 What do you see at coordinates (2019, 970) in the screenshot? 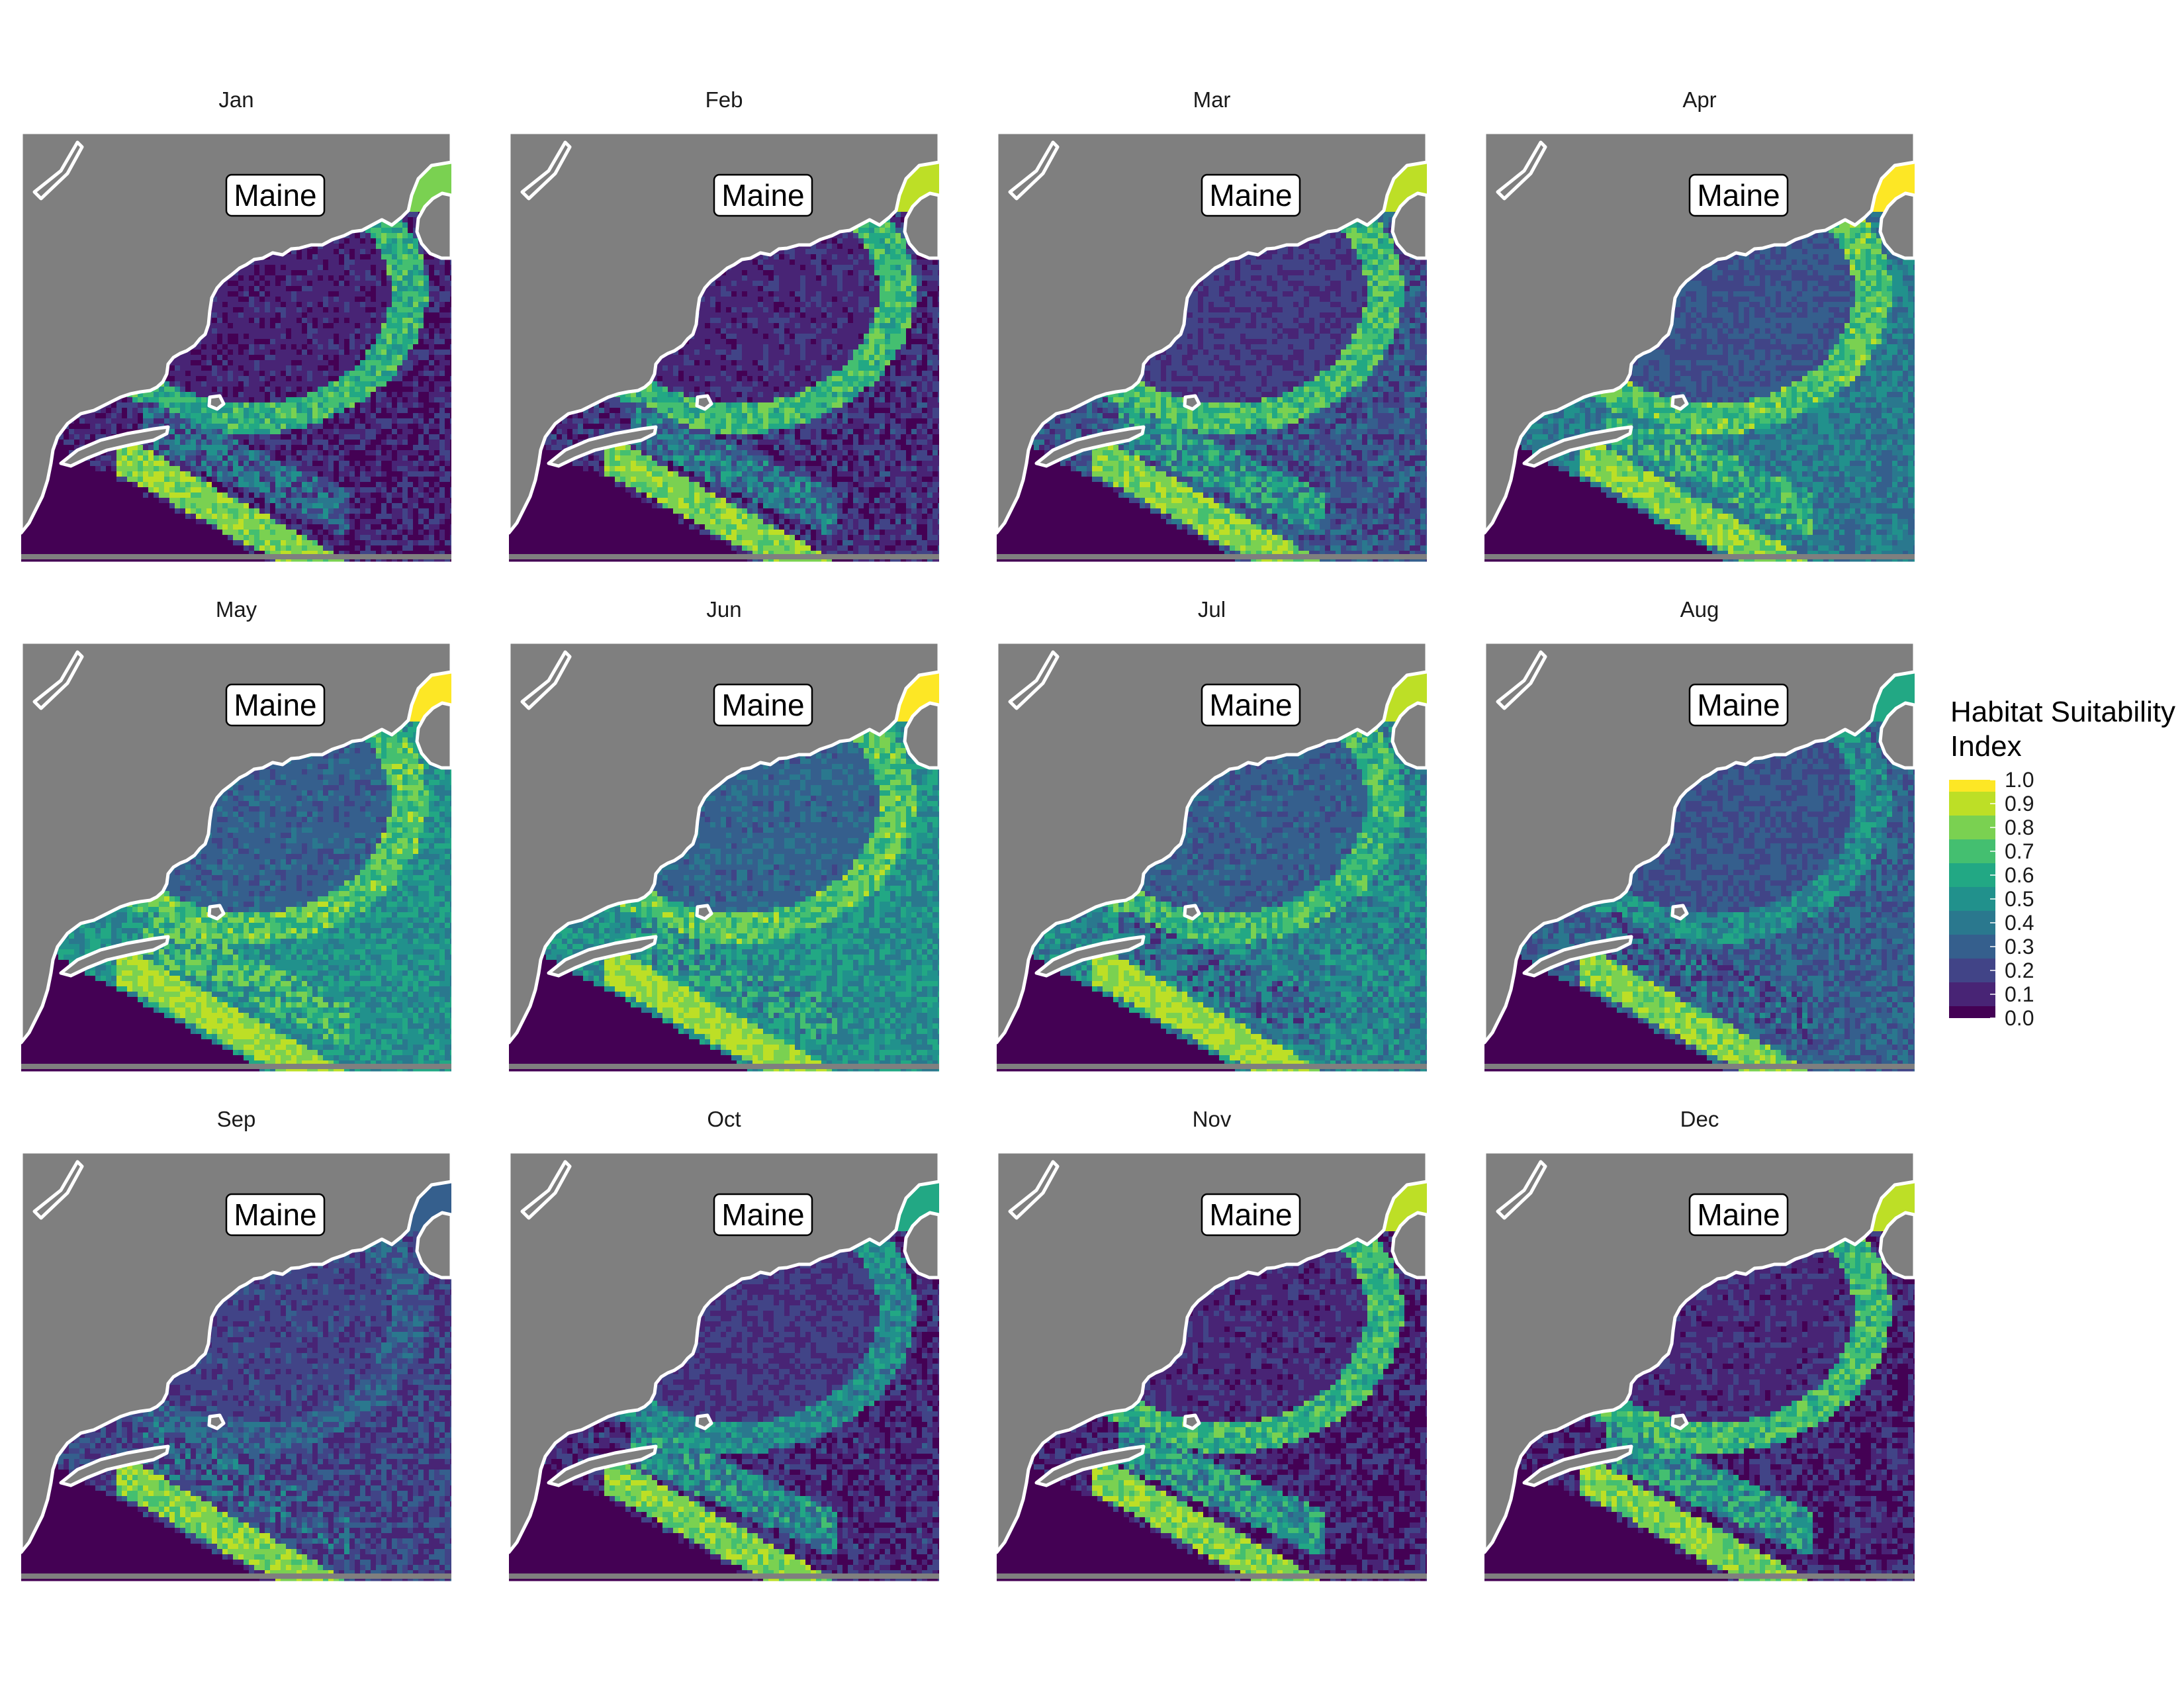
I see `legend-tick-label: 0.2` at bounding box center [2019, 970].